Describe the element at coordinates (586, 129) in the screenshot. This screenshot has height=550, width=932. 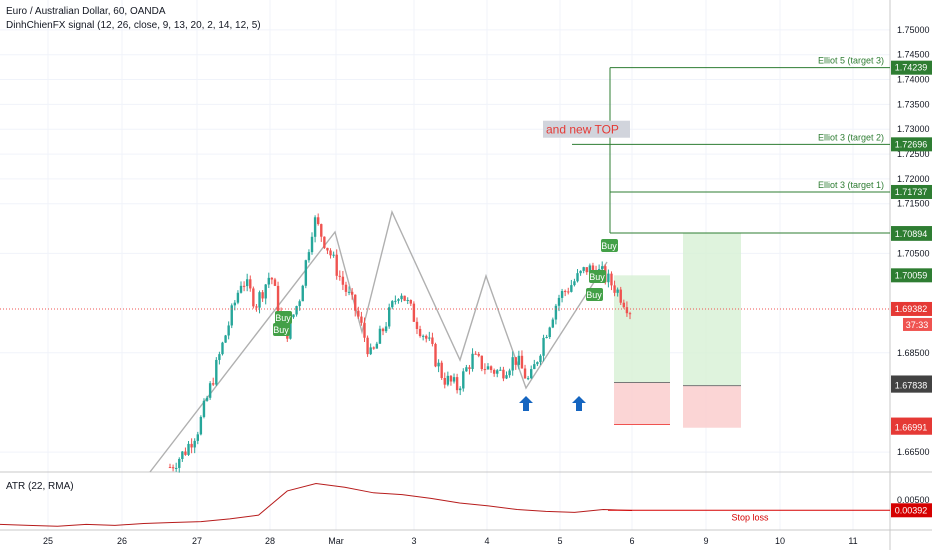
I see `new-top-box` at that location.